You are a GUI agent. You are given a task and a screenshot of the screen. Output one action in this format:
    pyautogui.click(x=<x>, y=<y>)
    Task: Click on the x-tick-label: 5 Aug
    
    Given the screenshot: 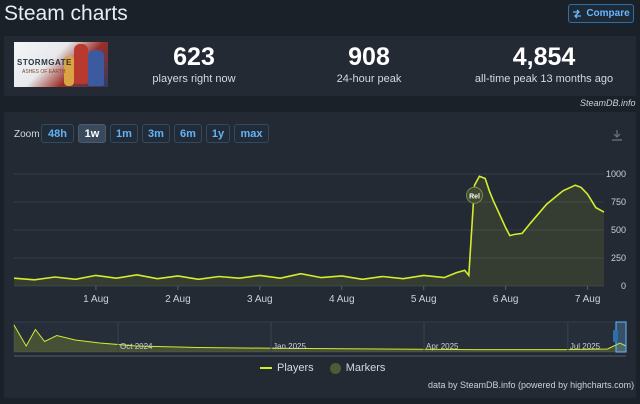 What is the action you would take?
    pyautogui.click(x=424, y=299)
    